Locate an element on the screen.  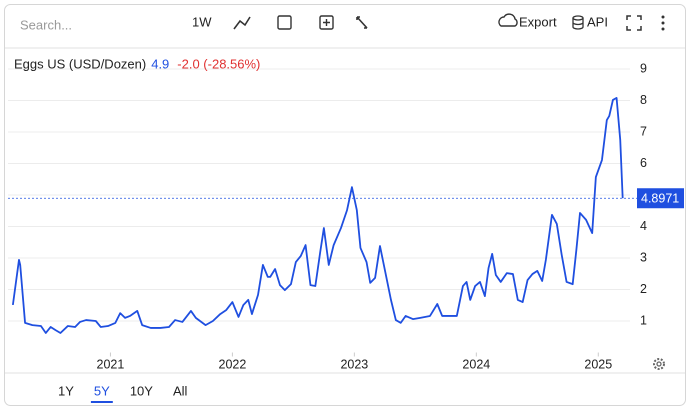
y-tick-label: 4 is located at coordinates (643, 226).